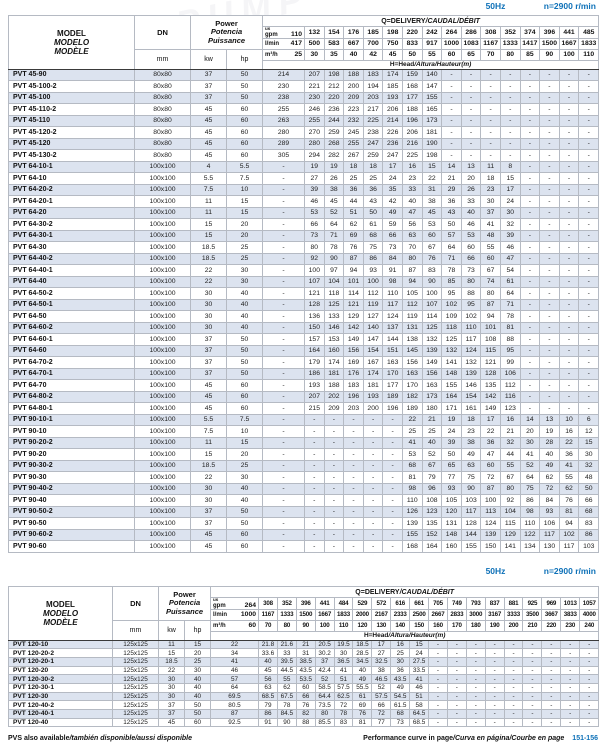 The image size is (606, 750). Describe the element at coordinates (314, 270) in the screenshot. I see `head-value-cell: 100` at that location.